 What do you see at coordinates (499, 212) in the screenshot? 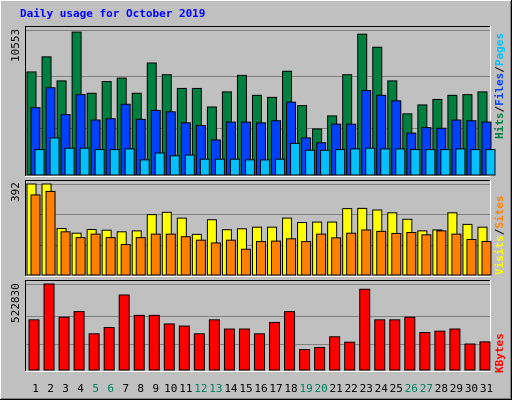
I see `legend-item: Sites` at bounding box center [499, 212].